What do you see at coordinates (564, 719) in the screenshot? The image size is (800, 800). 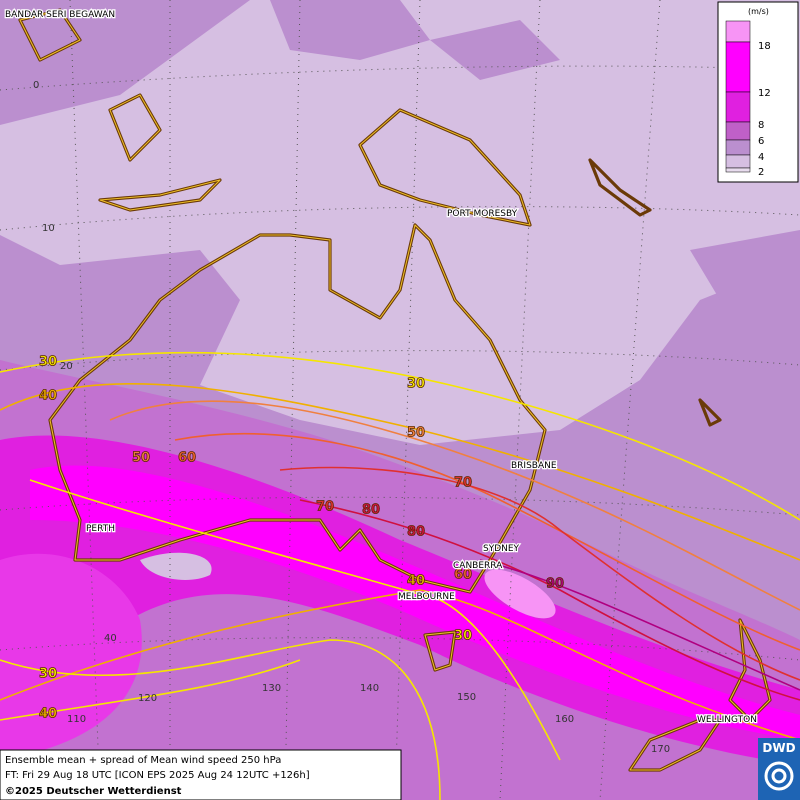 I see `grid-label: 160` at bounding box center [564, 719].